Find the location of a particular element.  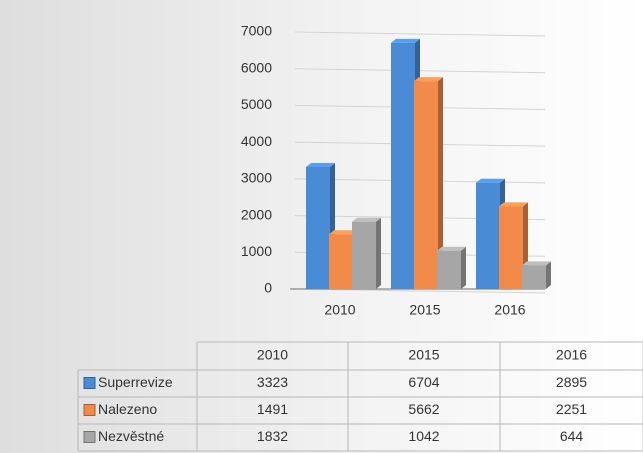

y-tick-label: 4000 is located at coordinates (256, 141).